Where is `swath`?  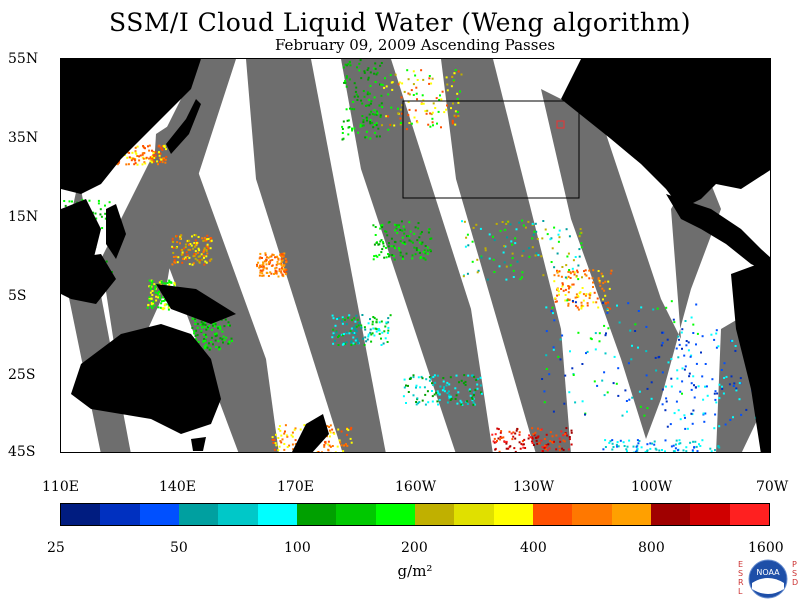 swath is located at coordinates (417, 255).